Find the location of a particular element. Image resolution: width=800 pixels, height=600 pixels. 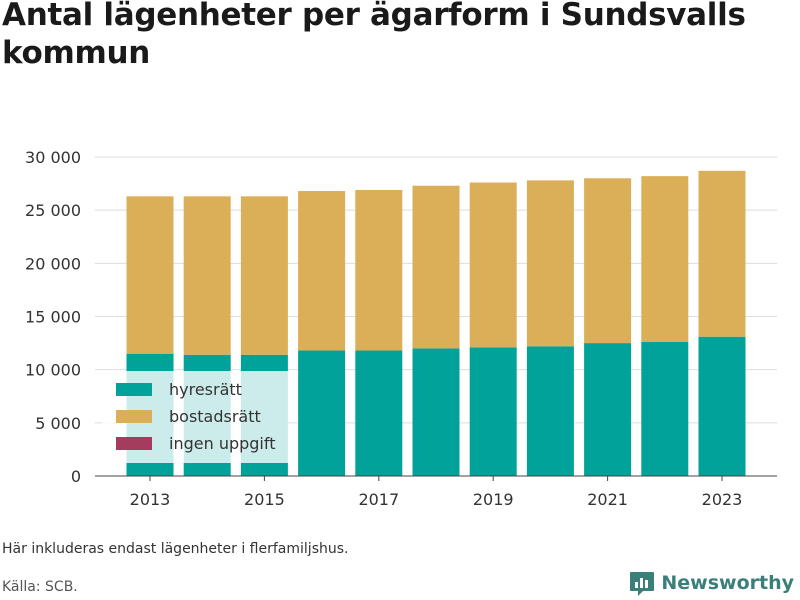

bar-bostadsrätt-2015 is located at coordinates (264, 275).